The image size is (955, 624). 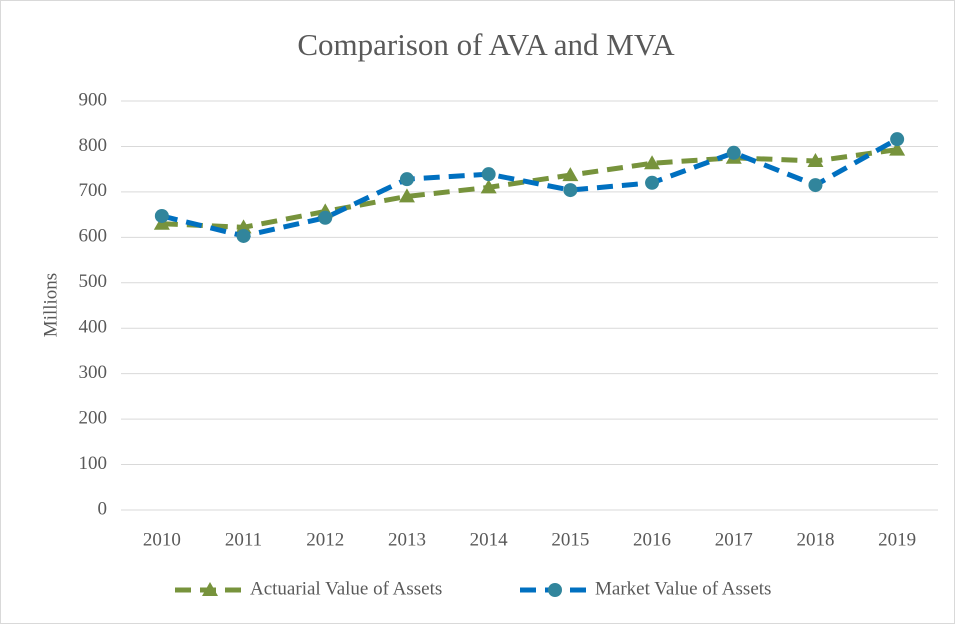 I want to click on y-tick-label: 500, so click(x=93, y=281).